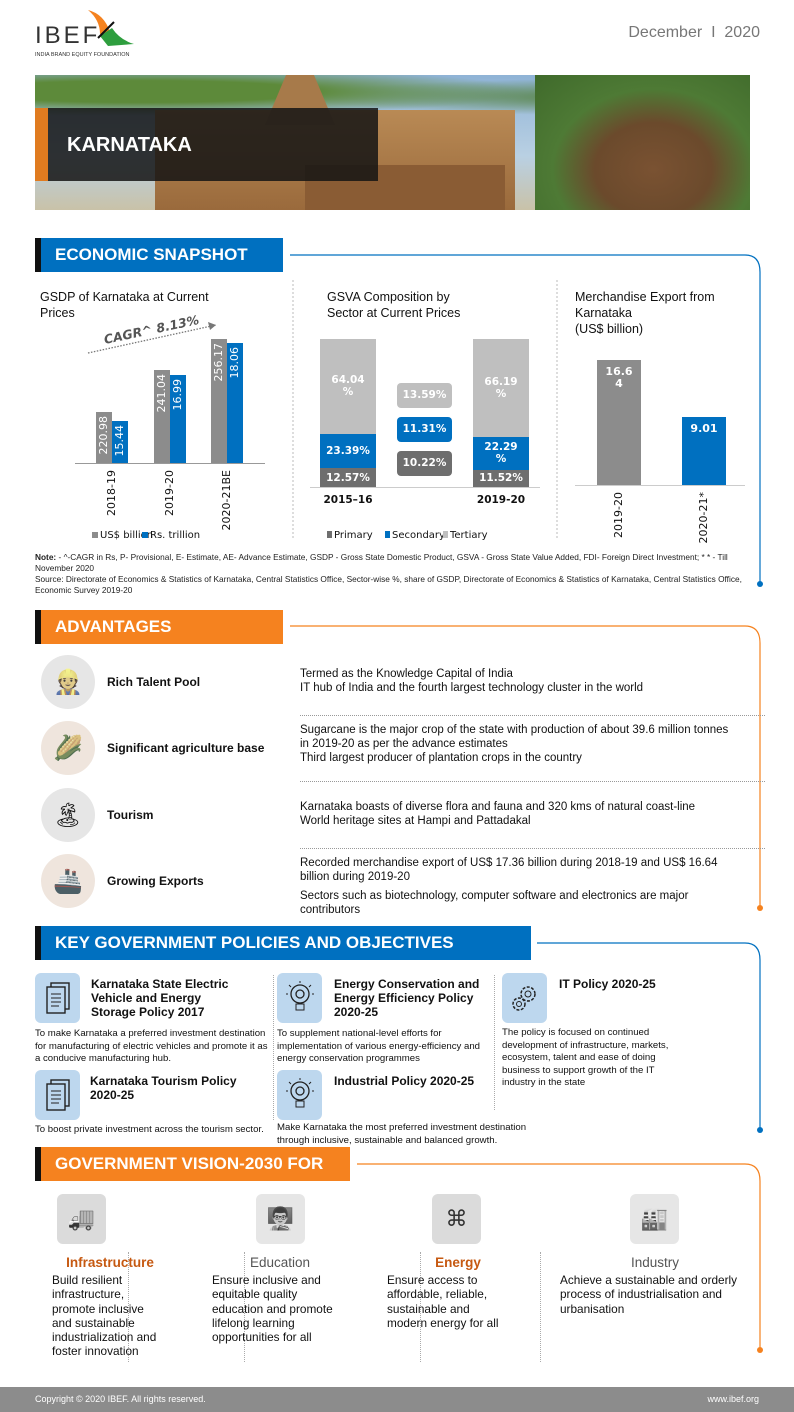 The width and height of the screenshot is (794, 1412). What do you see at coordinates (234, 362) in the screenshot?
I see `bar-value-label: 18.06` at bounding box center [234, 362].